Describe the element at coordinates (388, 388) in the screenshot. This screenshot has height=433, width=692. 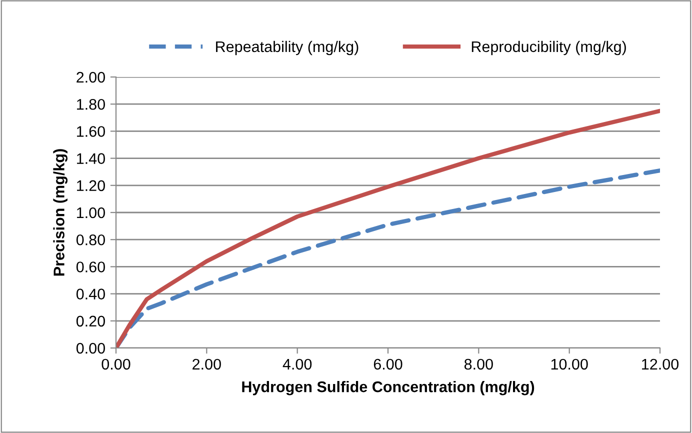
I see `x-axis-title: Hydrogen Sulfide Concentration (mg/kg)` at that location.